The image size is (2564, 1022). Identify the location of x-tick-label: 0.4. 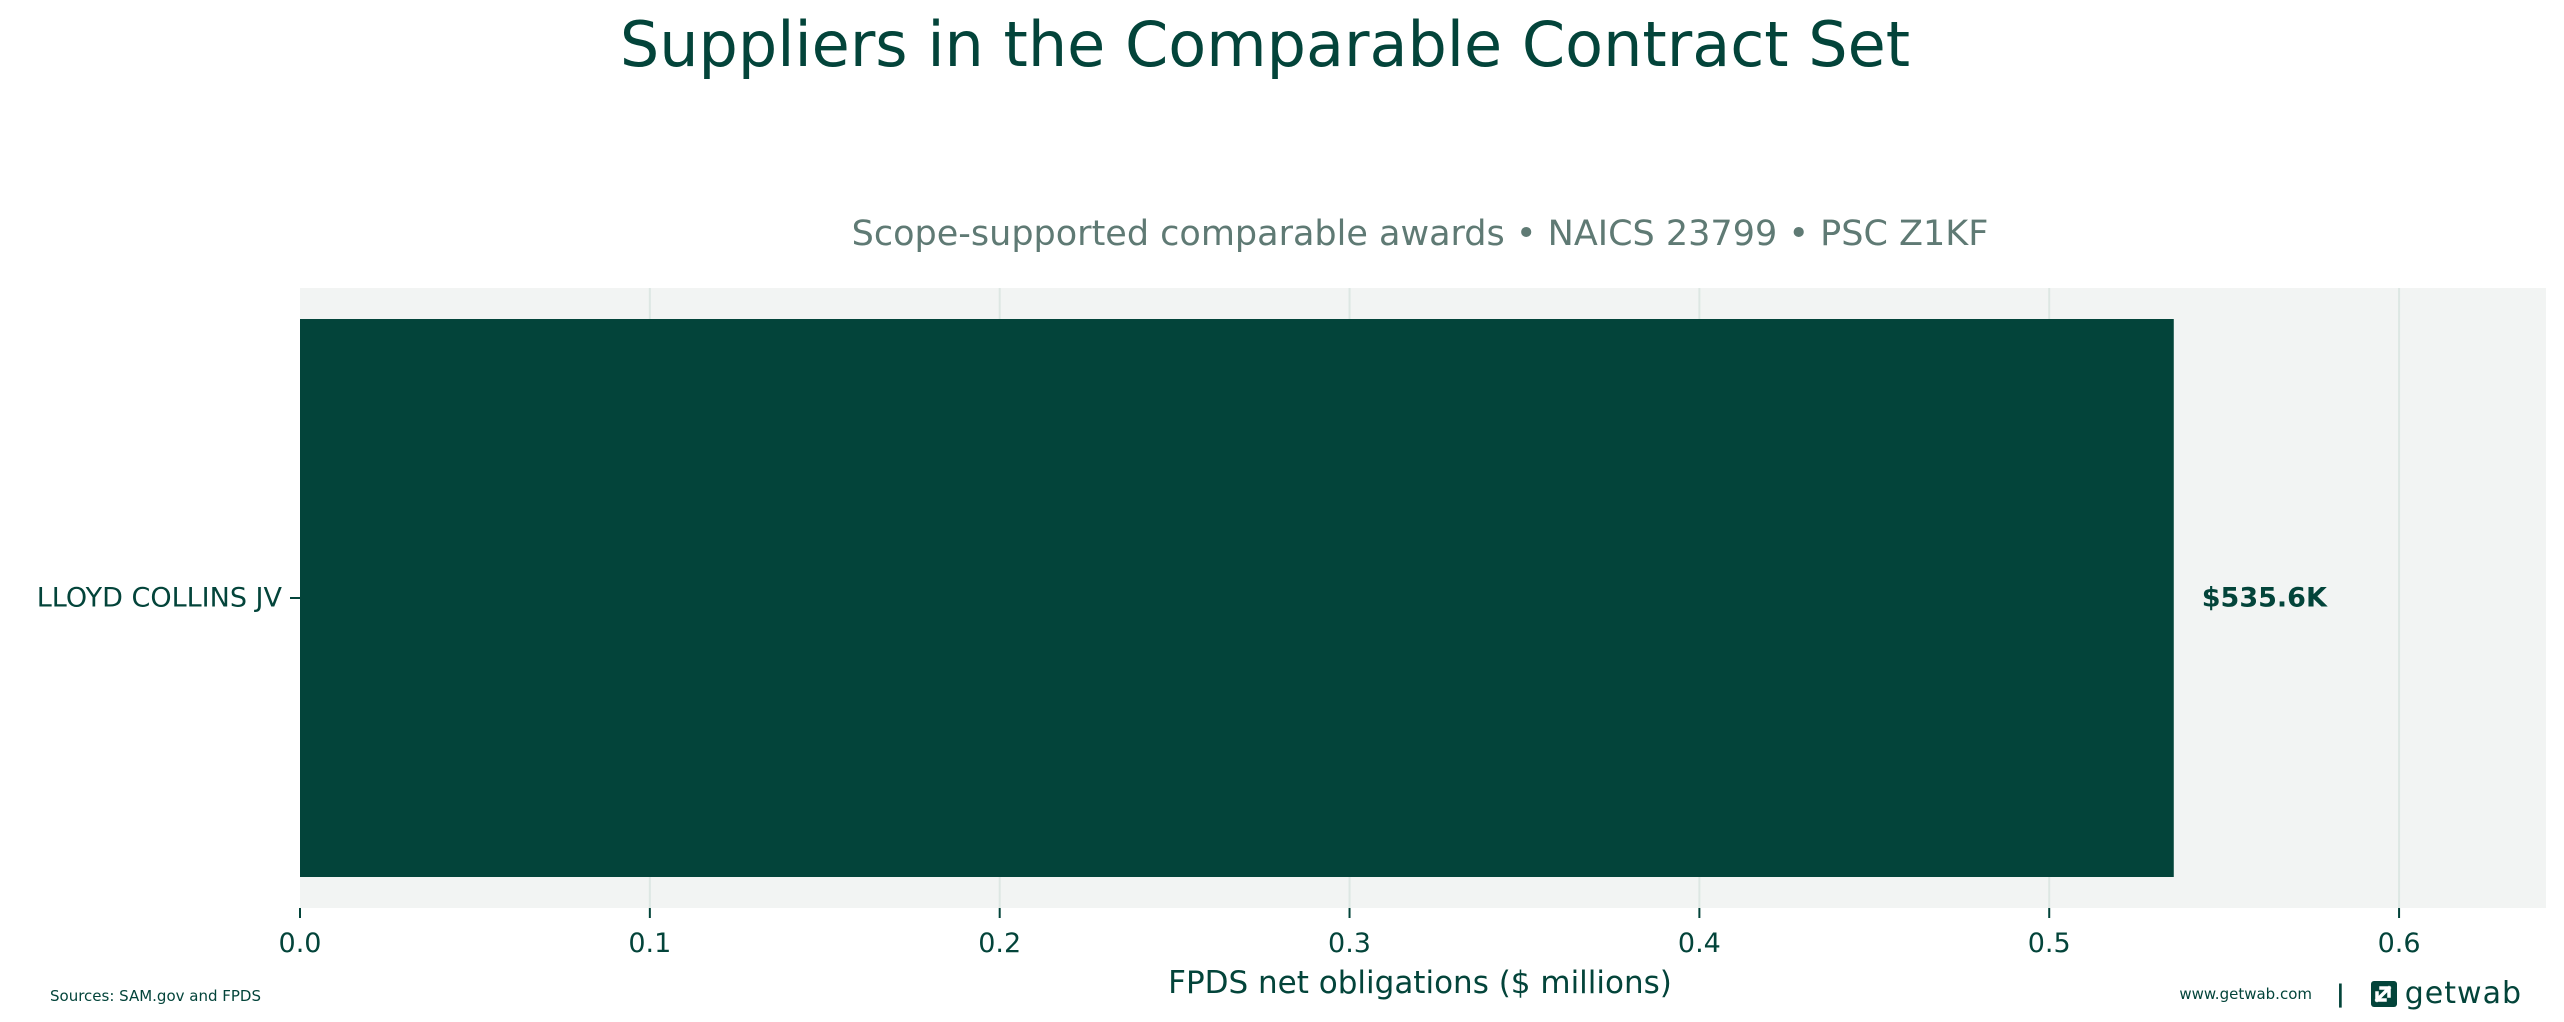
(1699, 943).